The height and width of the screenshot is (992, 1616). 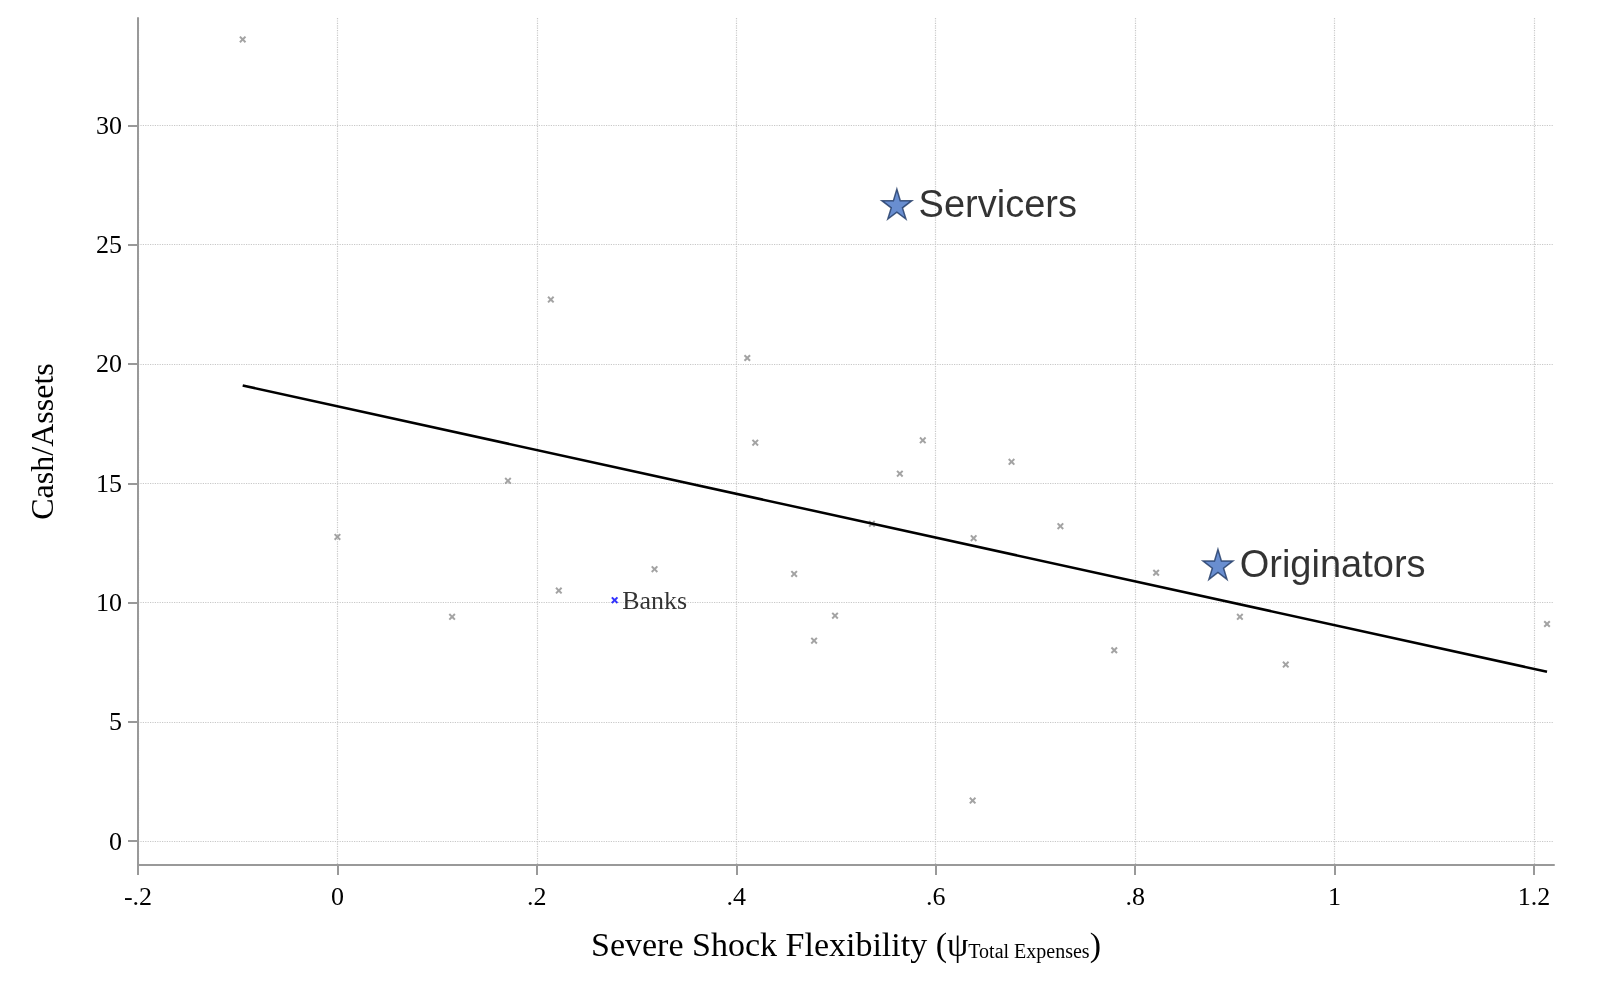 What do you see at coordinates (846, 944) in the screenshot?
I see `x-axis-title: Severe Shock Flexibility (ψTotal Expenses)` at bounding box center [846, 944].